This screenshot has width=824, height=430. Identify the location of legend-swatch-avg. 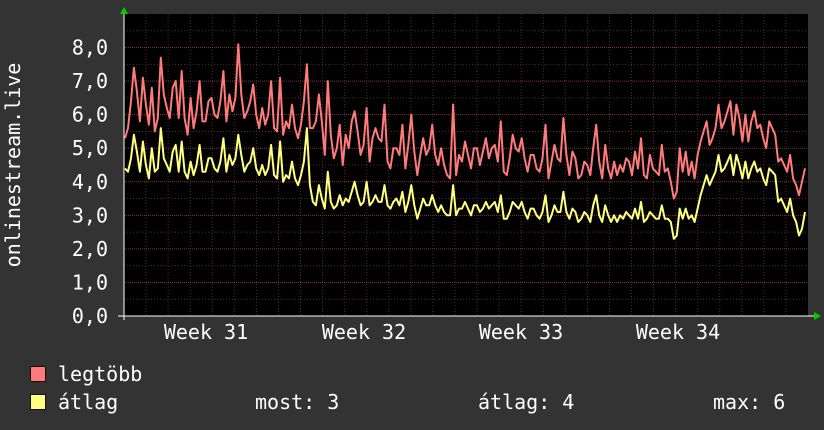
(38, 402).